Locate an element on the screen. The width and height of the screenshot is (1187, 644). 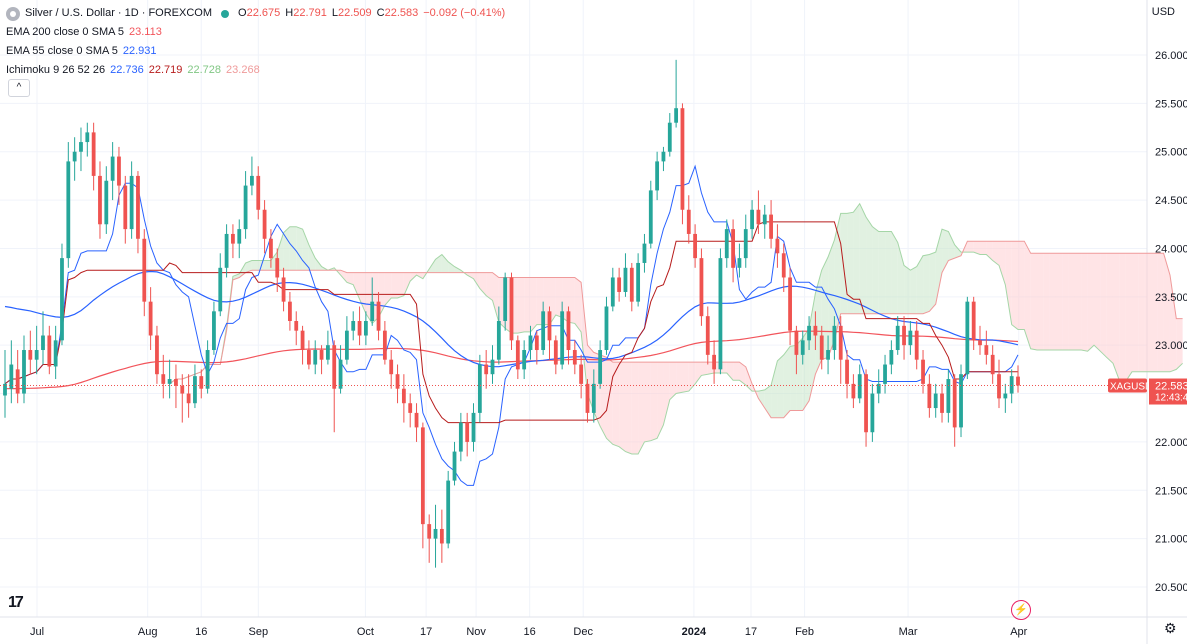
symbol-tag-bg is located at coordinates (1127, 385).